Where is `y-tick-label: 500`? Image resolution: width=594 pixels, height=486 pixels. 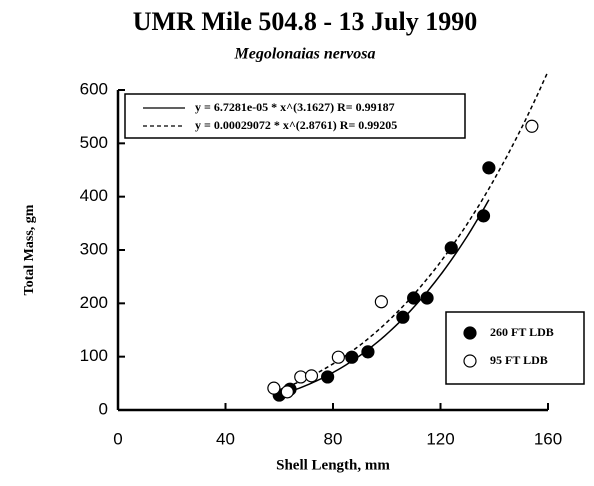
y-tick-label: 500 is located at coordinates (94, 142).